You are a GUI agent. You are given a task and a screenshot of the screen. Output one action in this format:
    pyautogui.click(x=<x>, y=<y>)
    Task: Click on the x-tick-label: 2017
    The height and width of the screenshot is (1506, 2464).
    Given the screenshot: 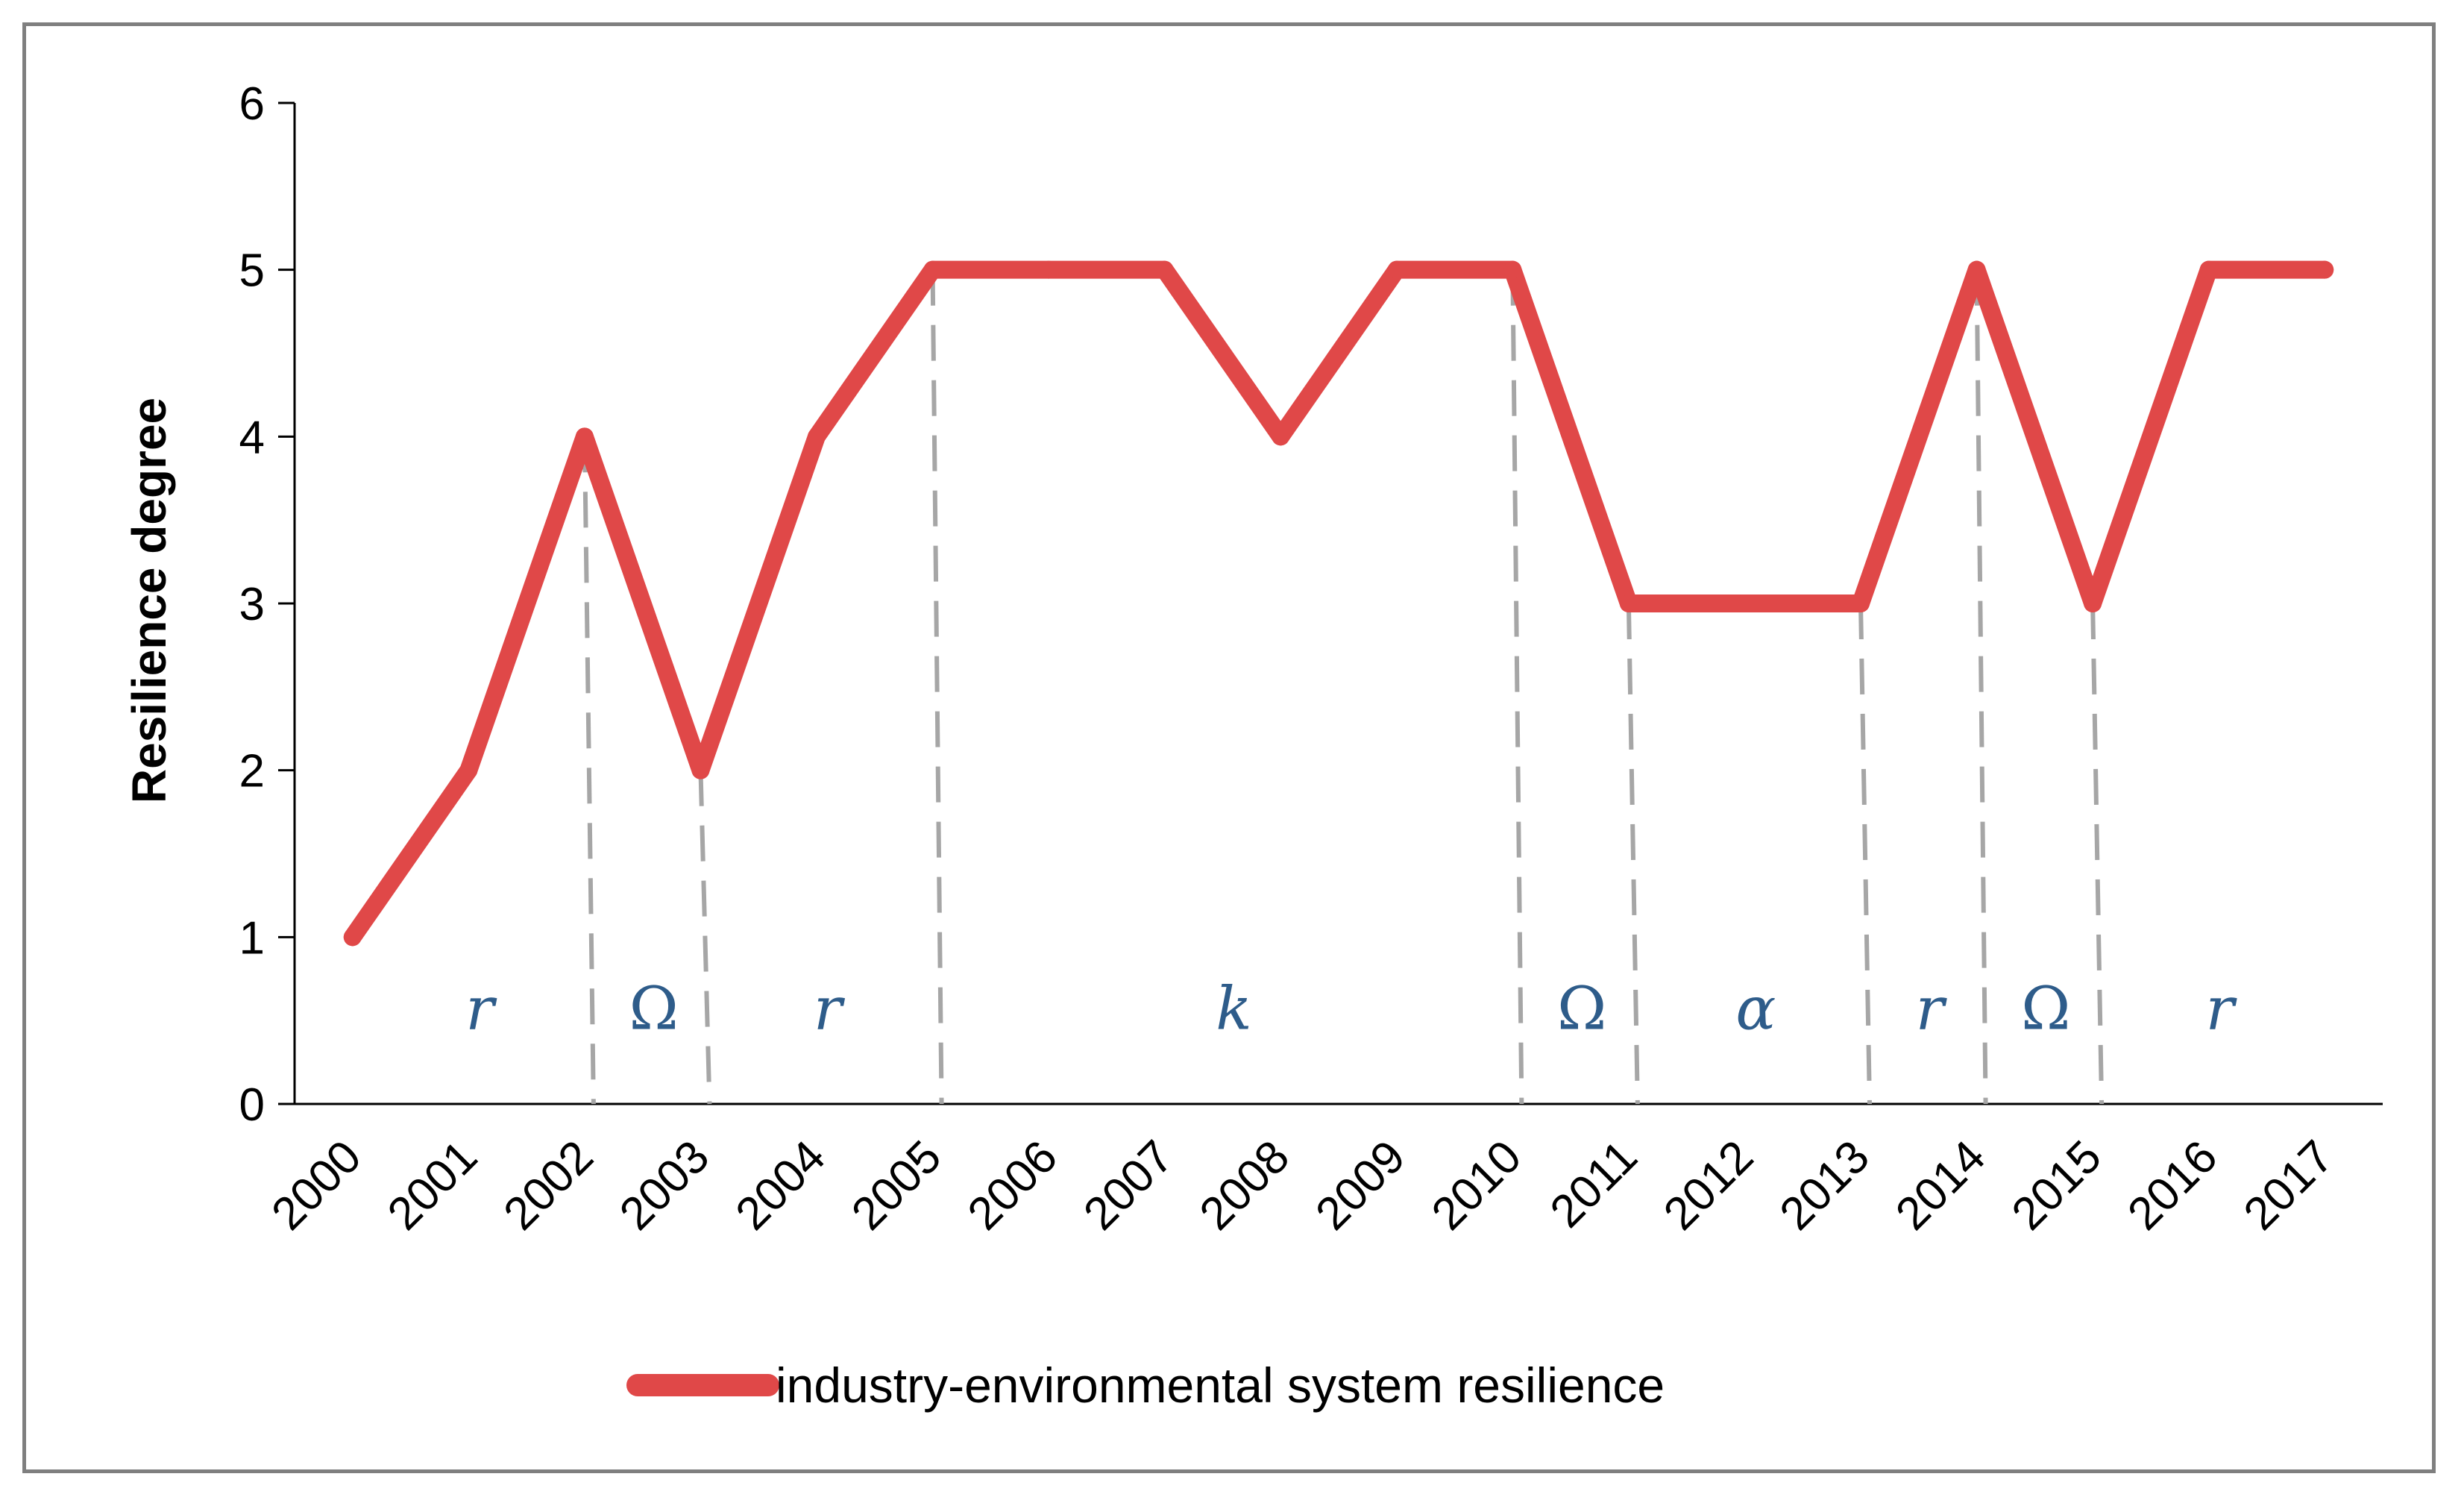 What is the action you would take?
    pyautogui.click(x=2288, y=1185)
    